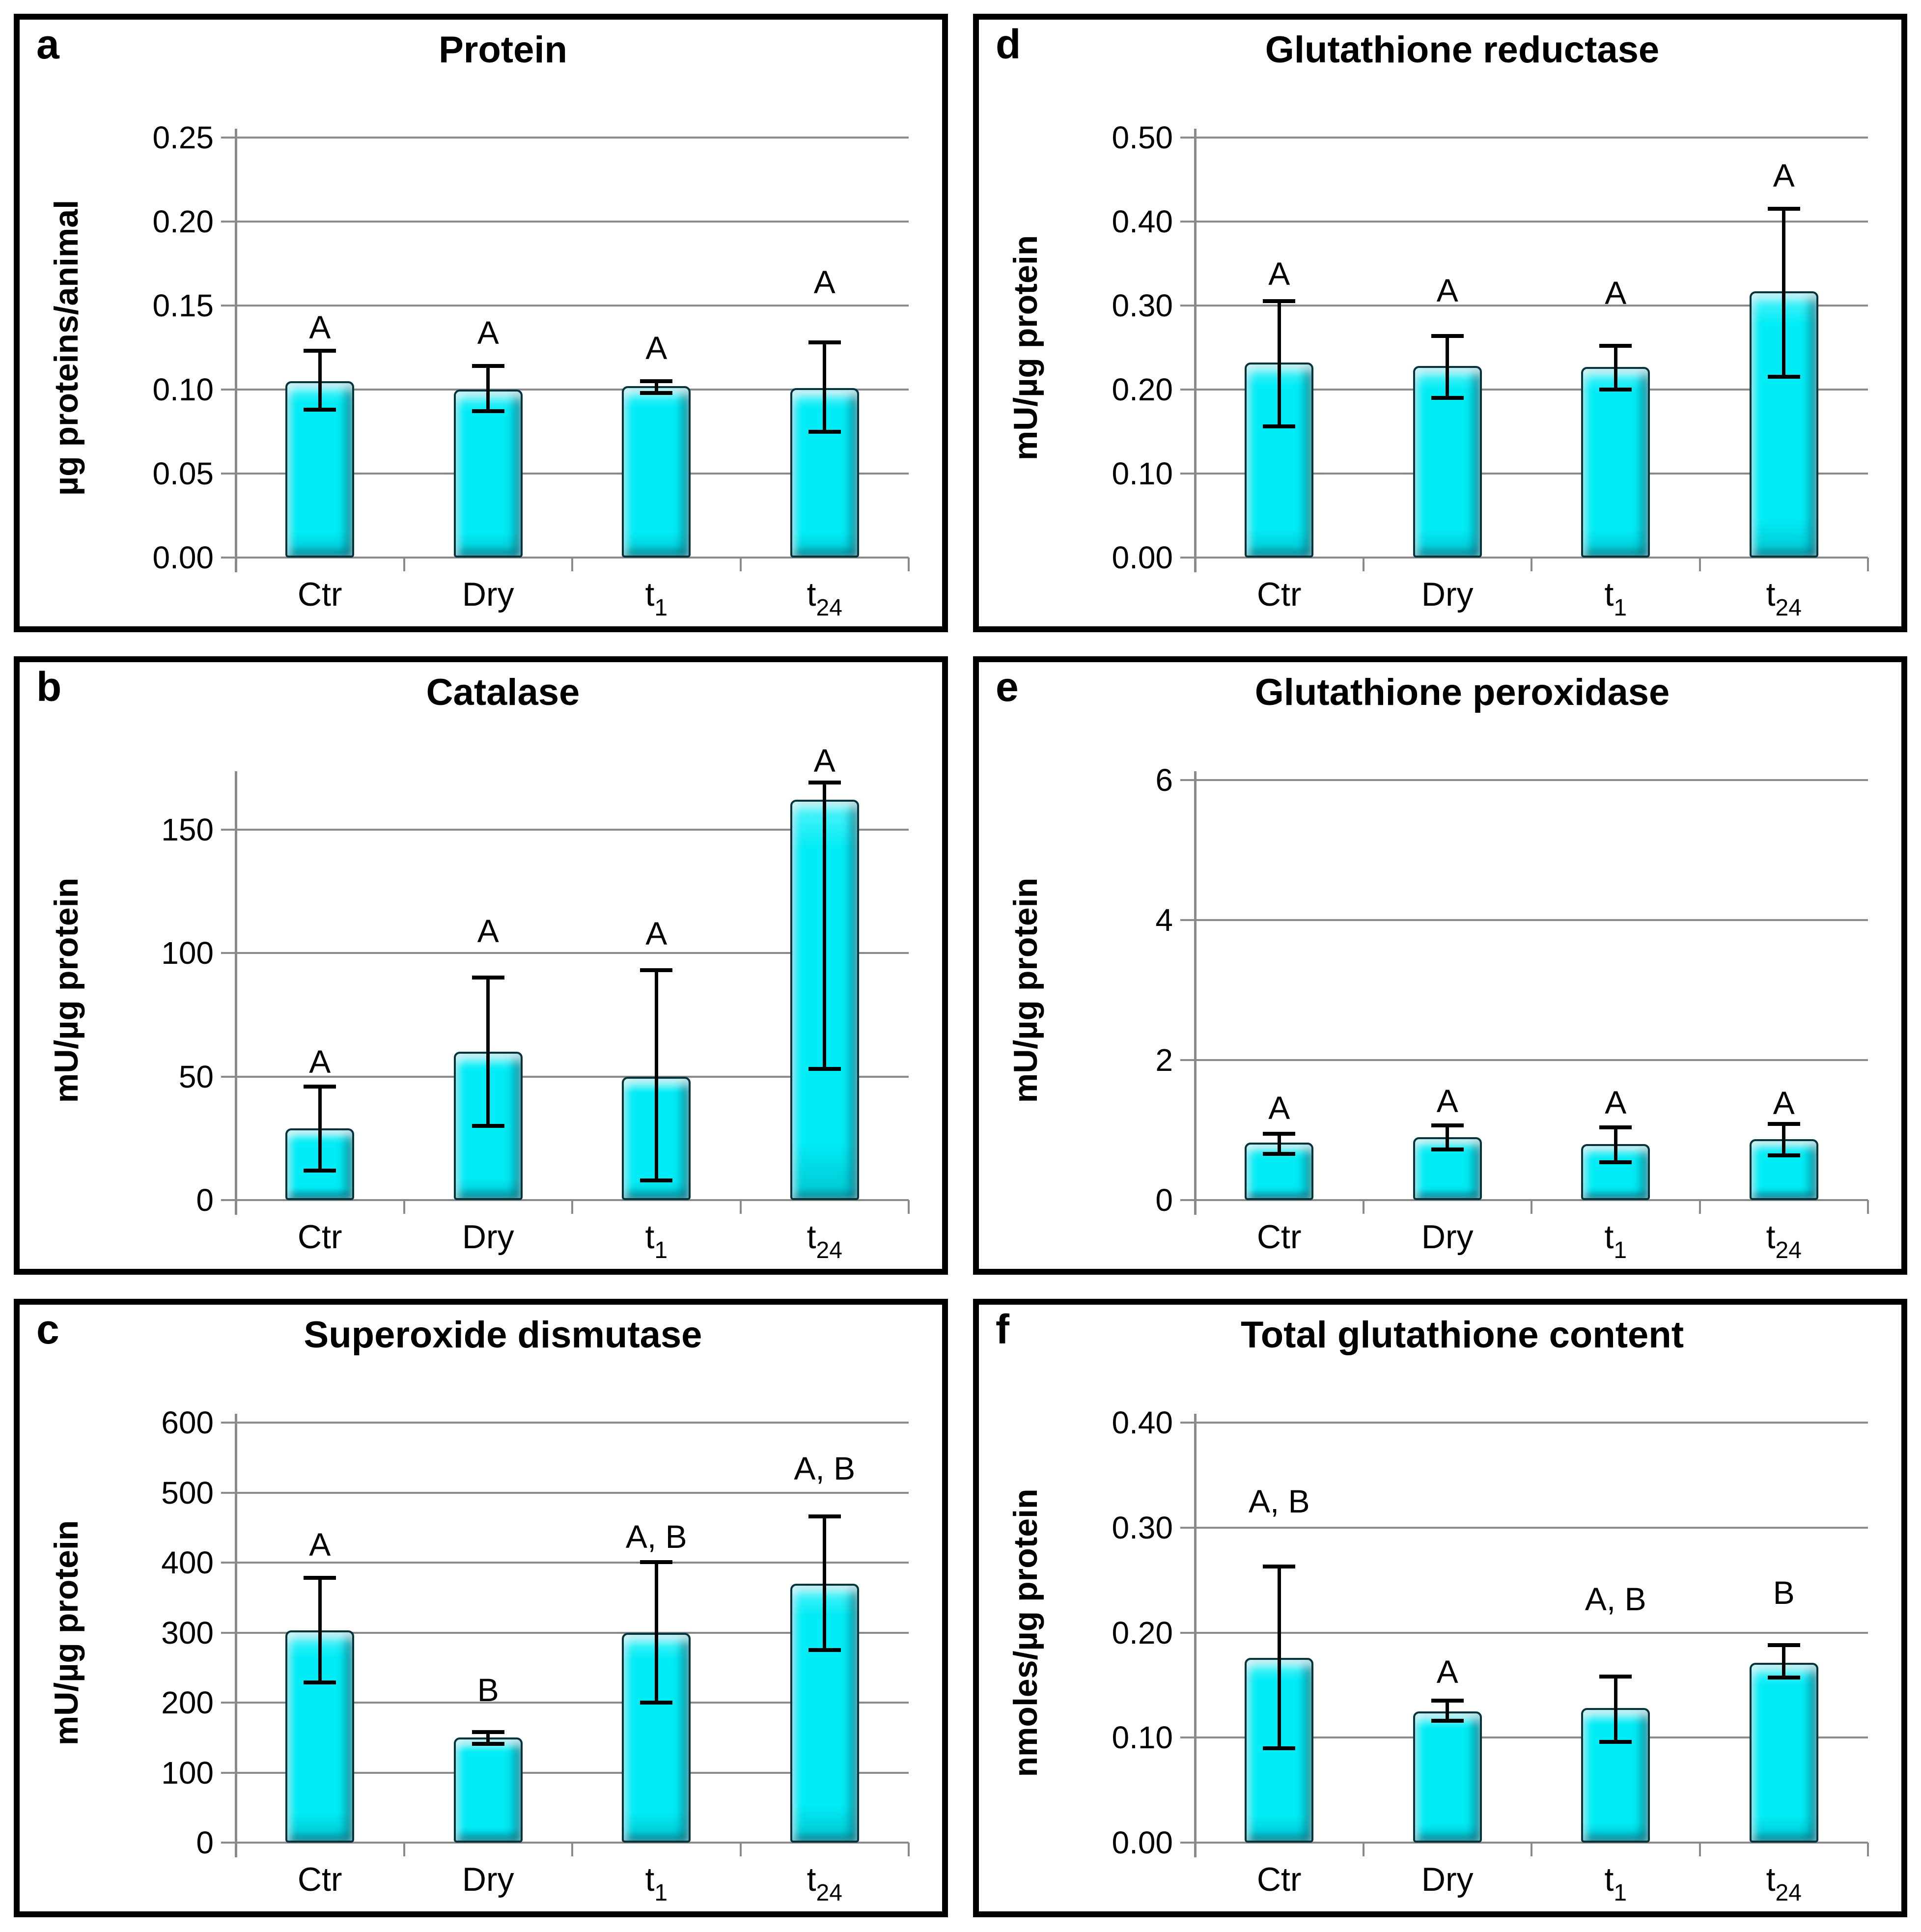 The width and height of the screenshot is (1921, 1932). I want to click on x-category-label: Dry, so click(488, 598).